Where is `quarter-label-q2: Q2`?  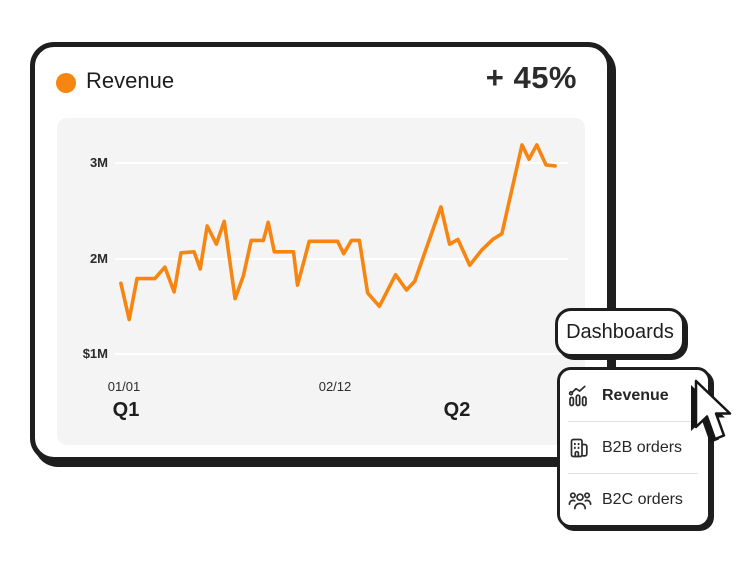 quarter-label-q2: Q2 is located at coordinates (457, 410).